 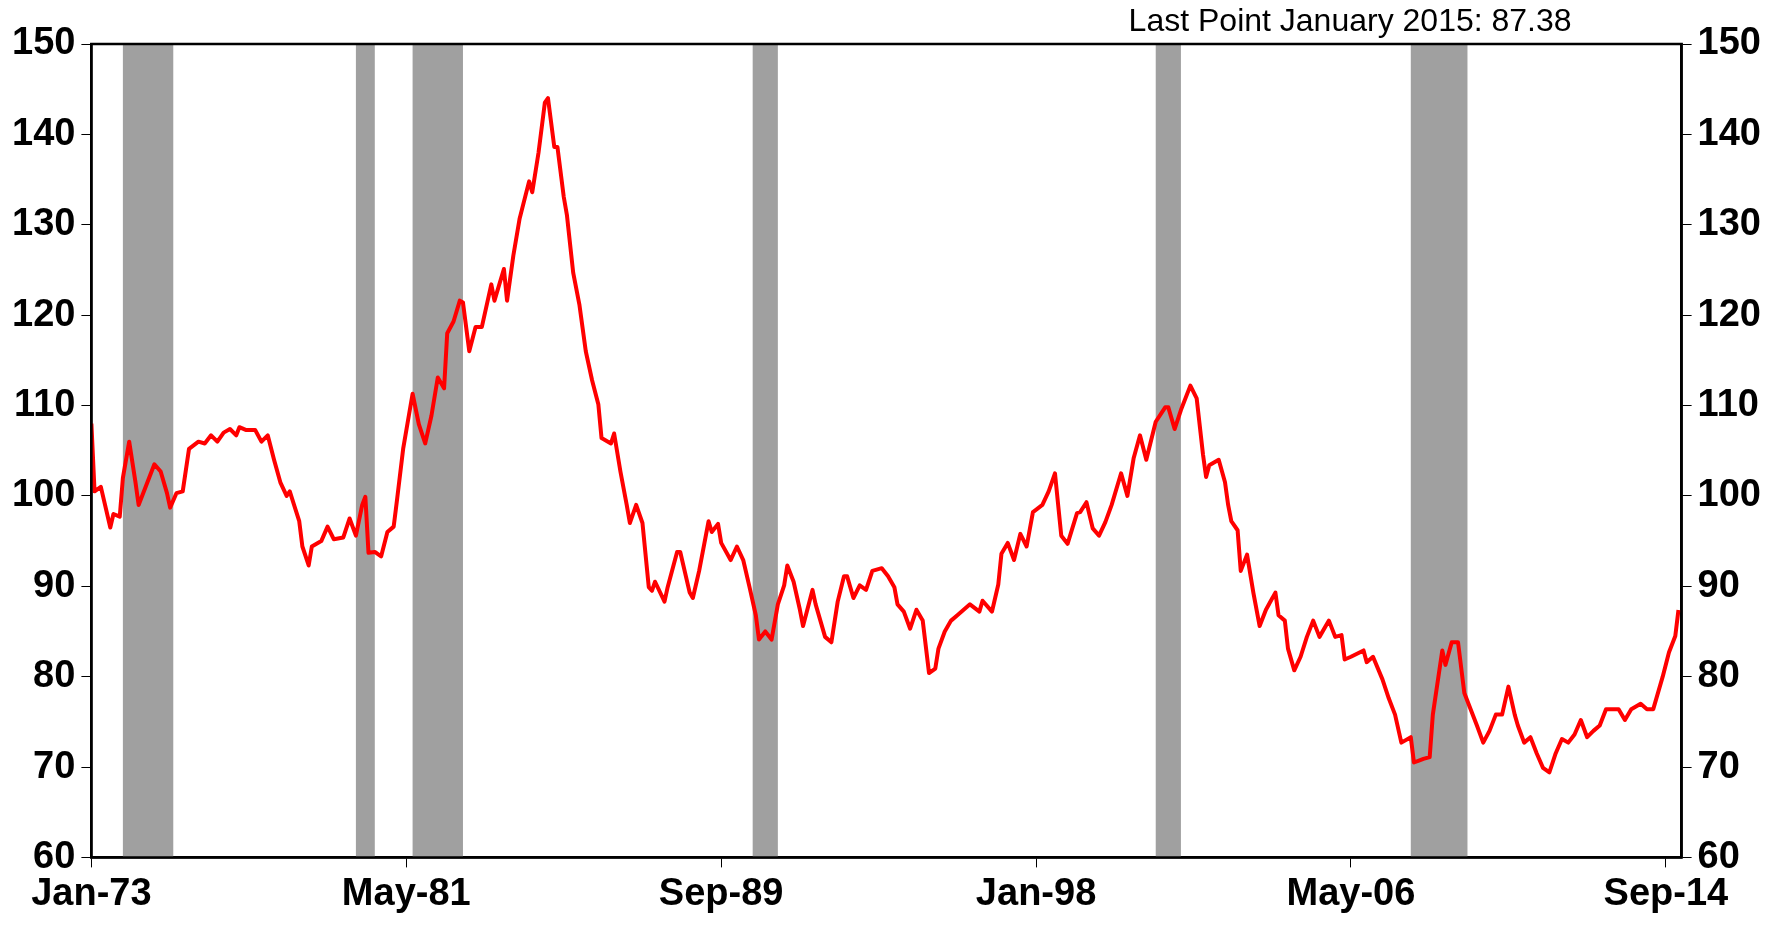 I want to click on y2-tick-label: 100, so click(x=1729, y=493).